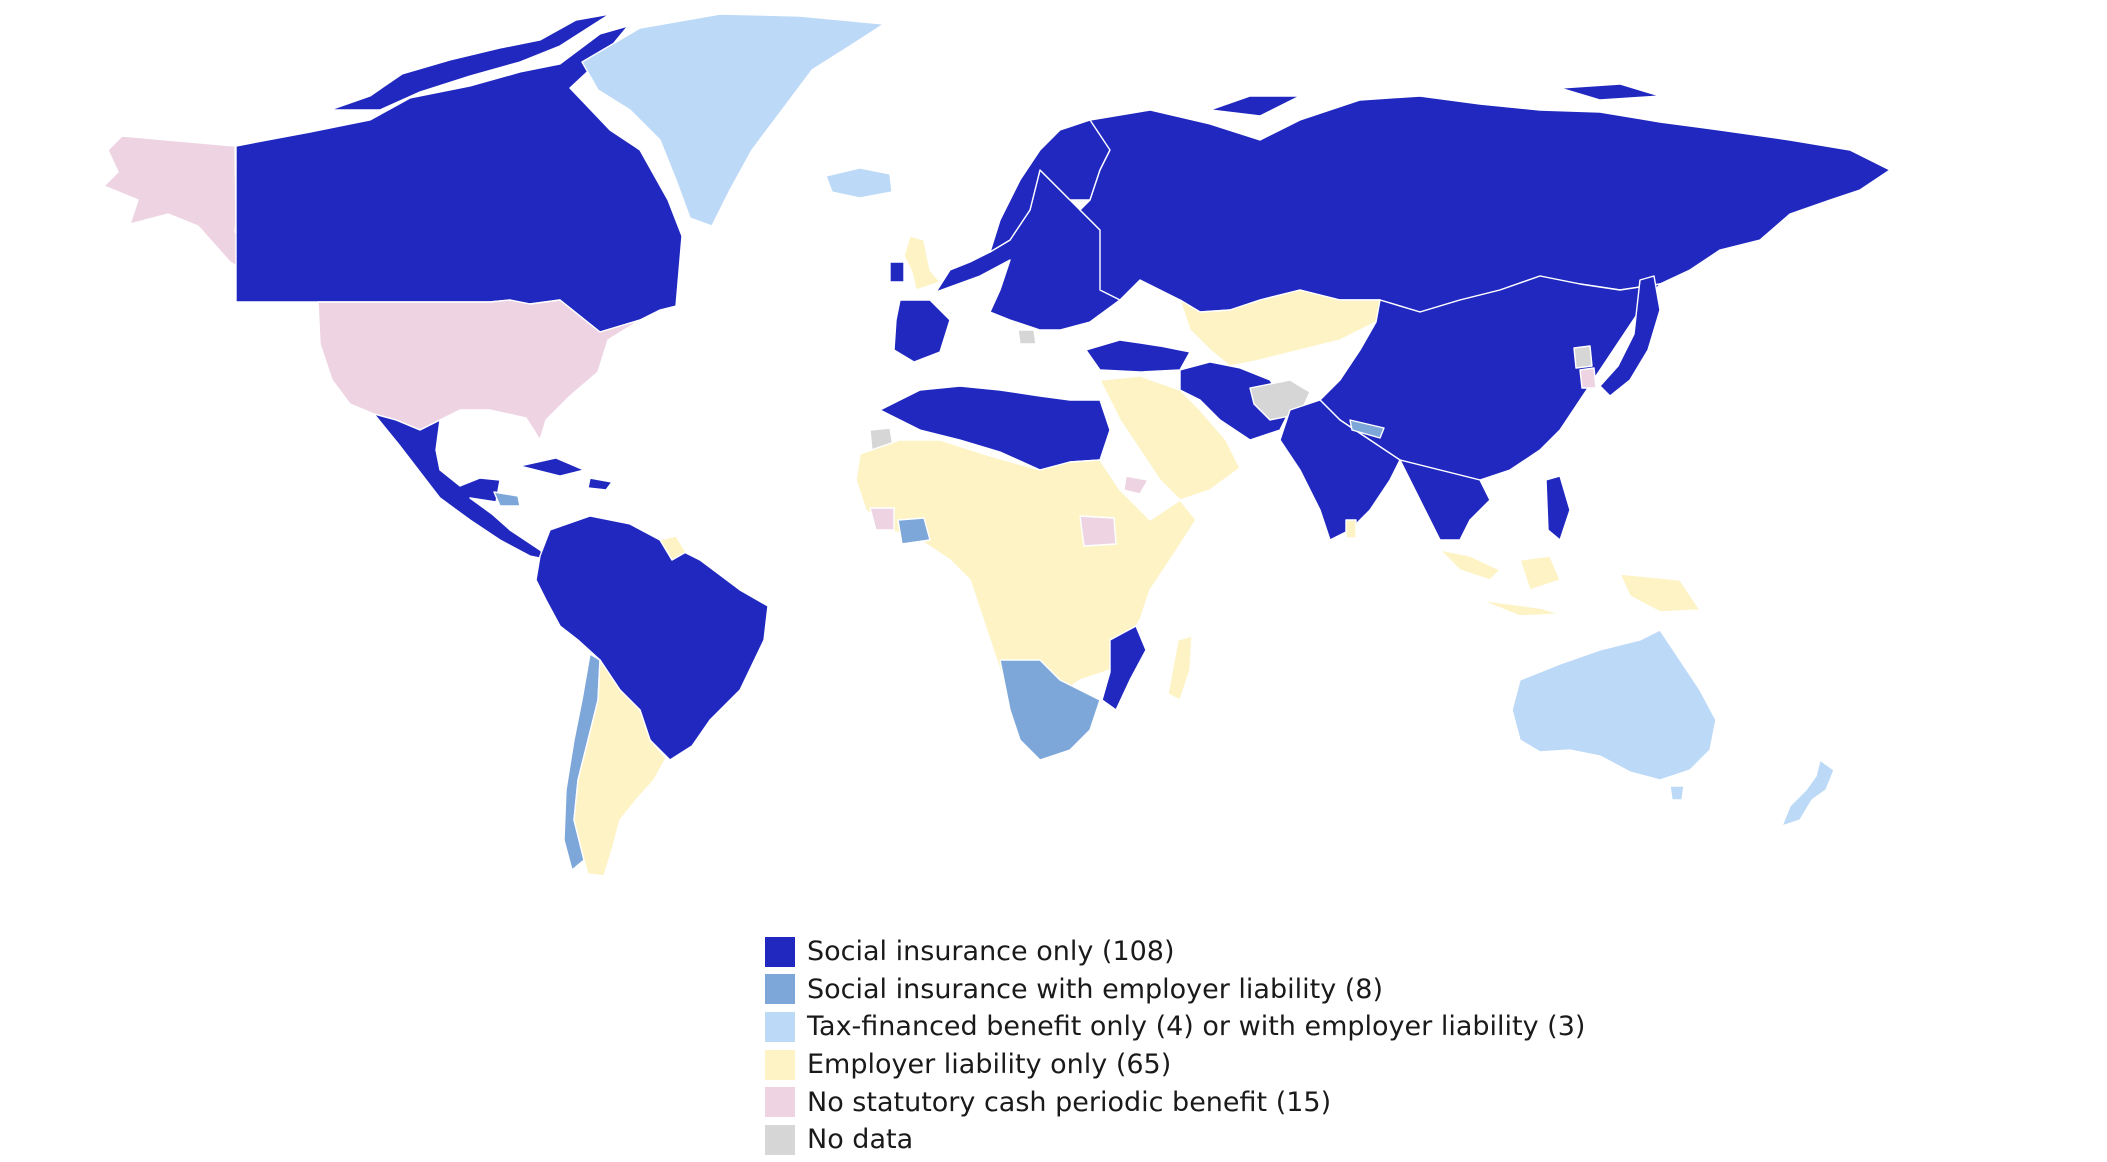 This screenshot has width=2107, height=1162. What do you see at coordinates (1215, 952) in the screenshot?
I see `legend-item-social-insurance: Social insurance only (108)` at bounding box center [1215, 952].